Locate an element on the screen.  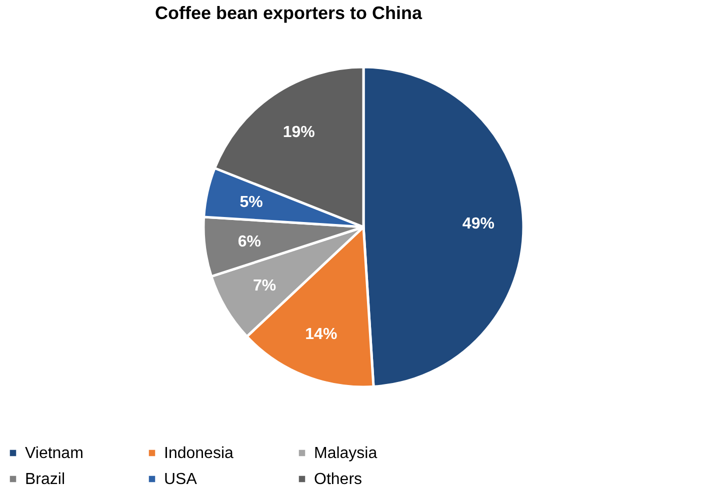
data-label: 14% is located at coordinates (321, 334).